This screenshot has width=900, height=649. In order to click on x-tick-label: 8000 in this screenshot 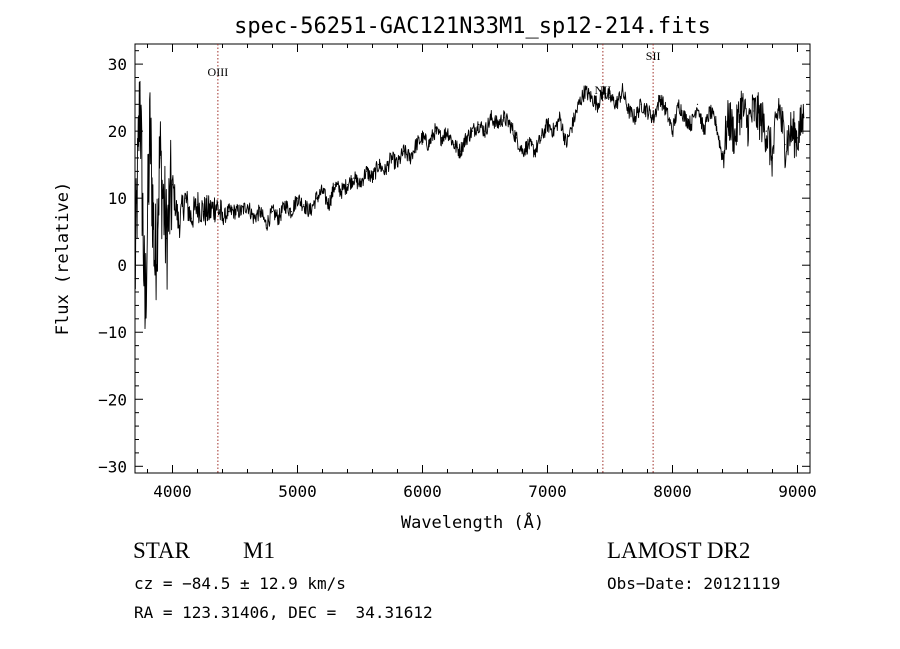, I will do `click(672, 491)`.